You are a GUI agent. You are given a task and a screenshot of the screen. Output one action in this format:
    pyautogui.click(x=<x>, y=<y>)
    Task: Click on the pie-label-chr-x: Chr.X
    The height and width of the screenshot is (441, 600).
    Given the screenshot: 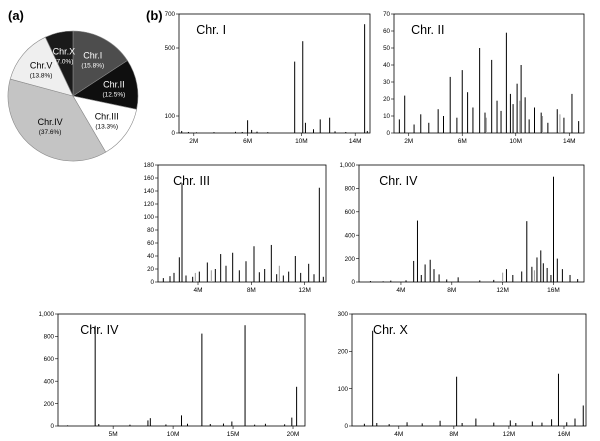 What is the action you would take?
    pyautogui.click(x=64, y=51)
    